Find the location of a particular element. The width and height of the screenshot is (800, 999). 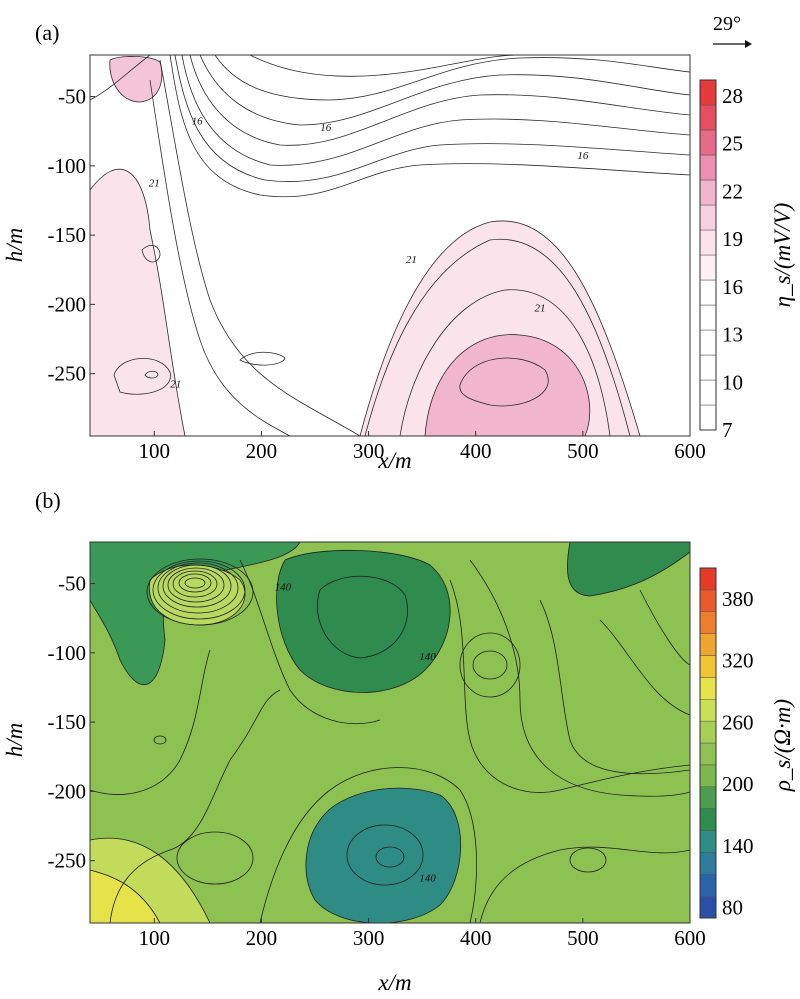

panel-b-region-top-left-low is located at coordinates (195, 613).